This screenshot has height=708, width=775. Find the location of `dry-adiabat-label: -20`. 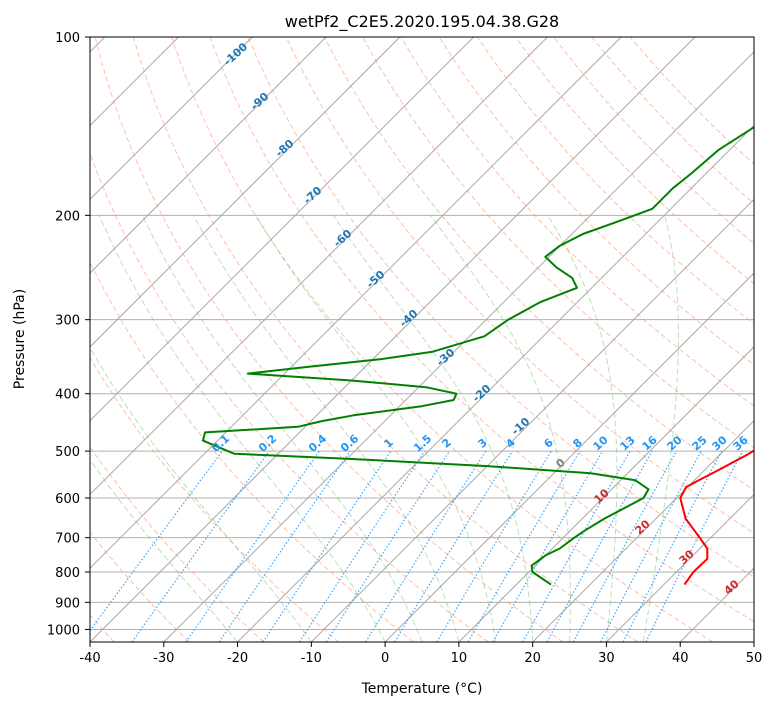

dry-adiabat-label: -20 is located at coordinates (482, 393).